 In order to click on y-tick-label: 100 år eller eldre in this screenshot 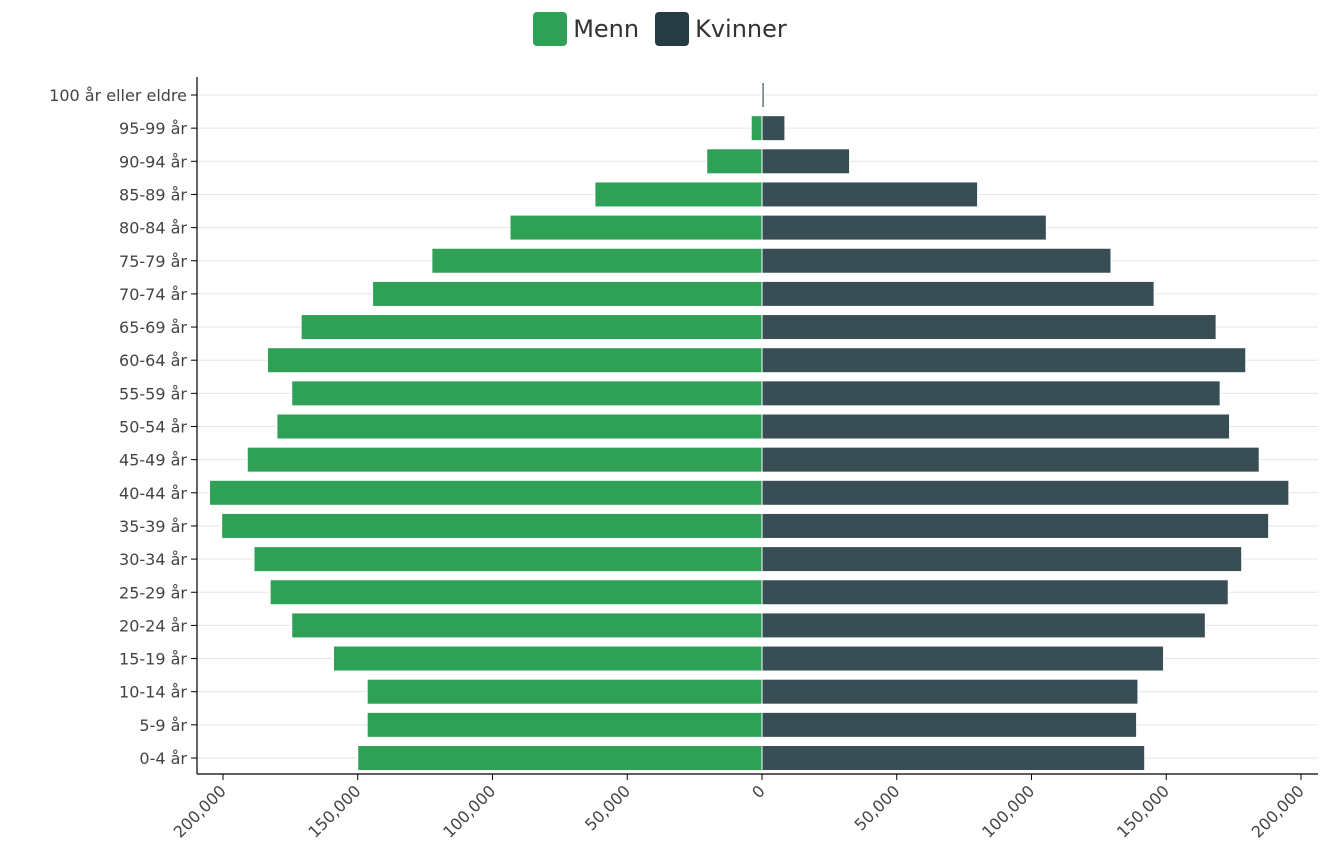, I will do `click(118, 95)`.